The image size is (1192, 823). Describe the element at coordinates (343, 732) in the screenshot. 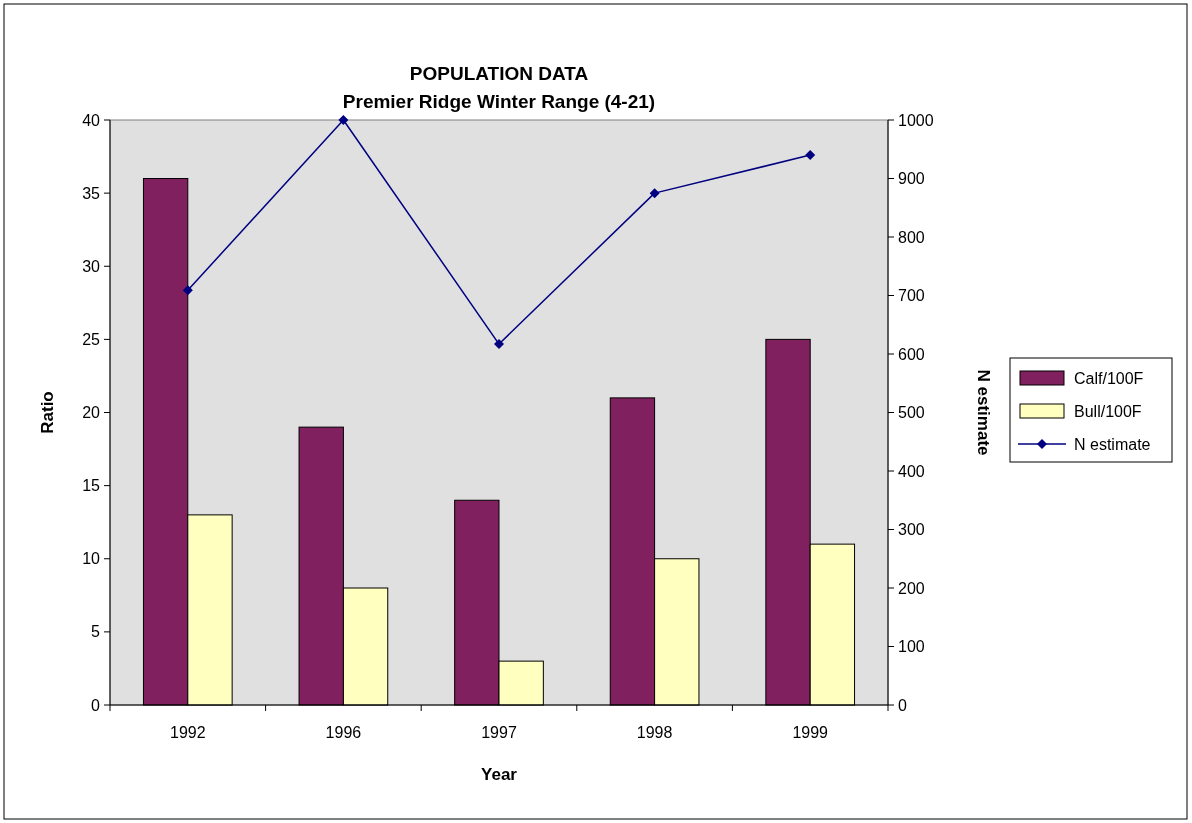

I see `x-tick-label: 1996` at that location.